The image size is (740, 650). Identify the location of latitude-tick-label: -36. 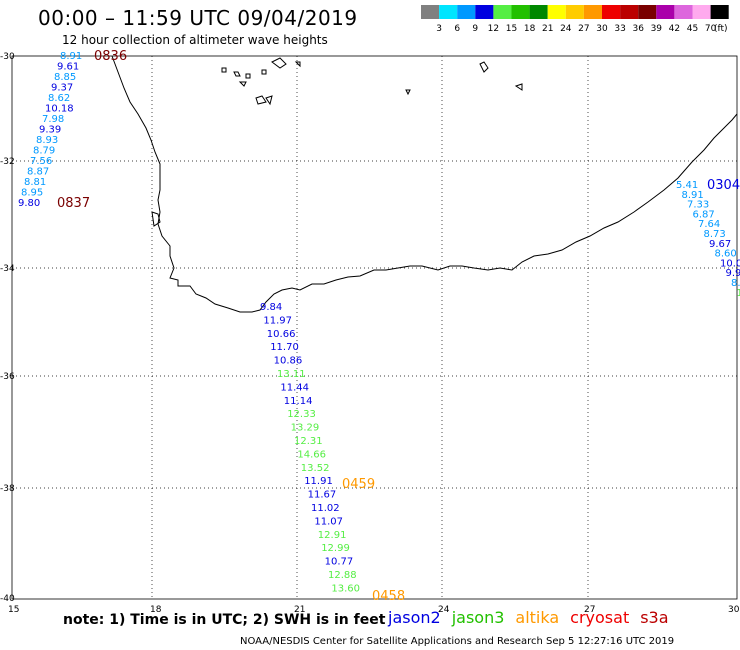
(7, 377).